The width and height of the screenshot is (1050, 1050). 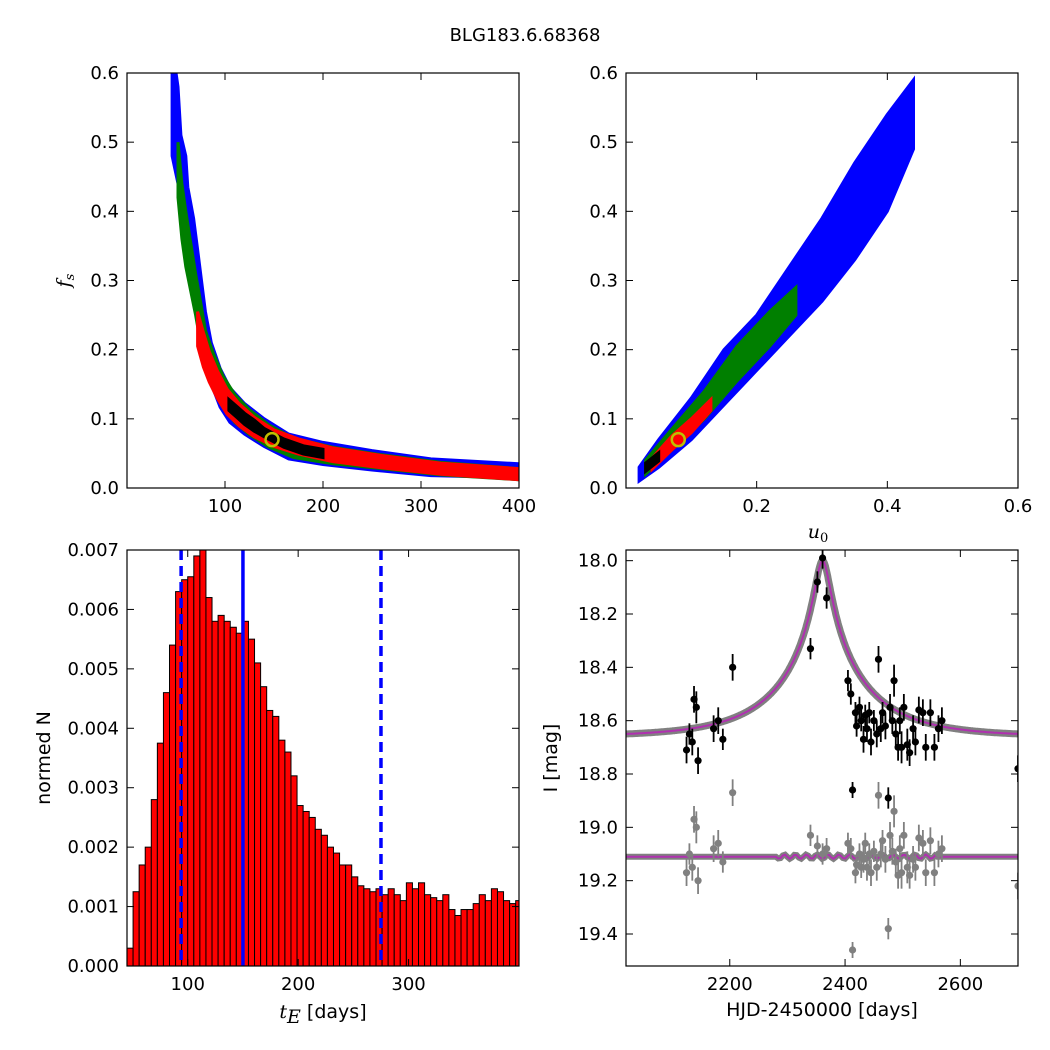 What do you see at coordinates (551, 758) in the screenshot?
I see `y-axis-label: I [mag]` at bounding box center [551, 758].